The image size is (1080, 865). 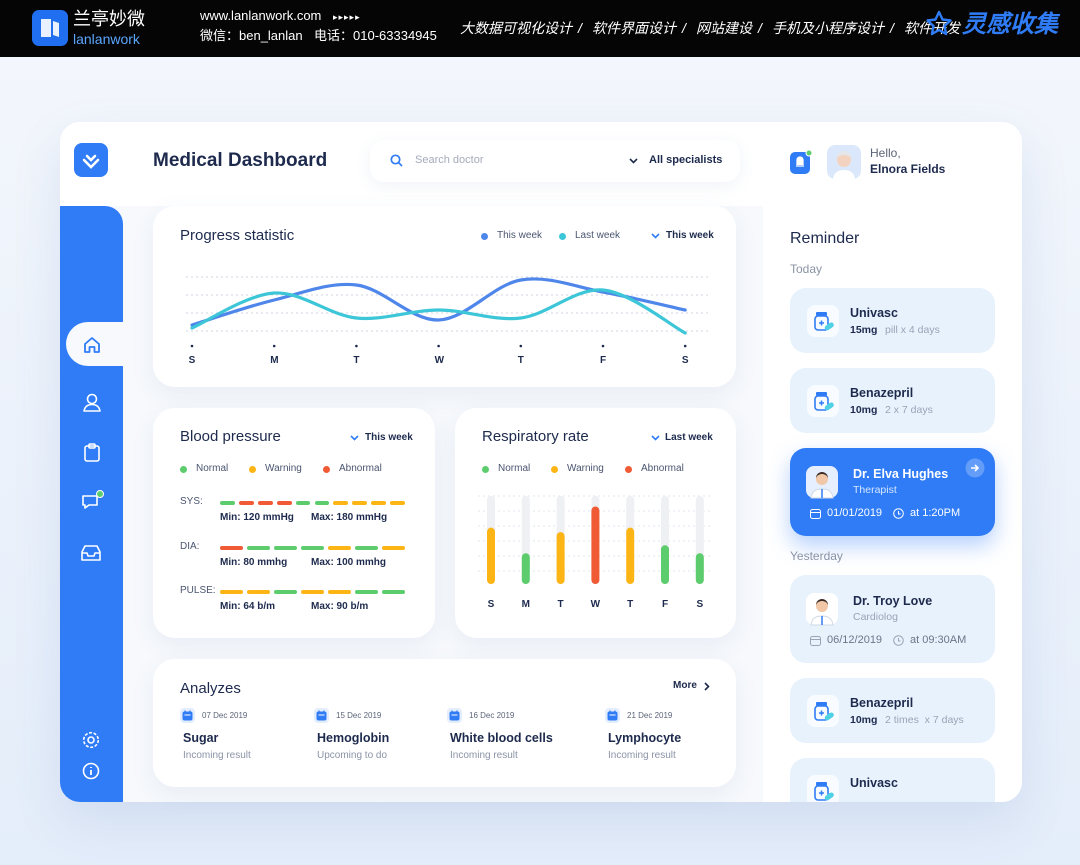 I want to click on analysis-name: White blood cells, so click(x=501, y=737).